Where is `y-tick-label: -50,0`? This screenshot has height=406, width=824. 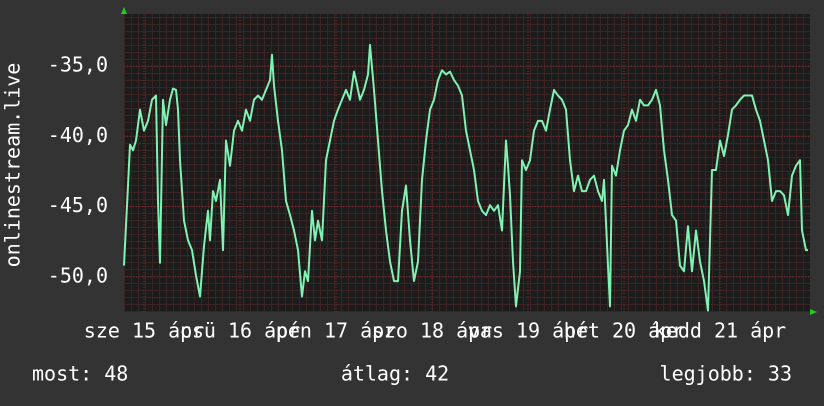 y-tick-label: -50,0 is located at coordinates (78, 275).